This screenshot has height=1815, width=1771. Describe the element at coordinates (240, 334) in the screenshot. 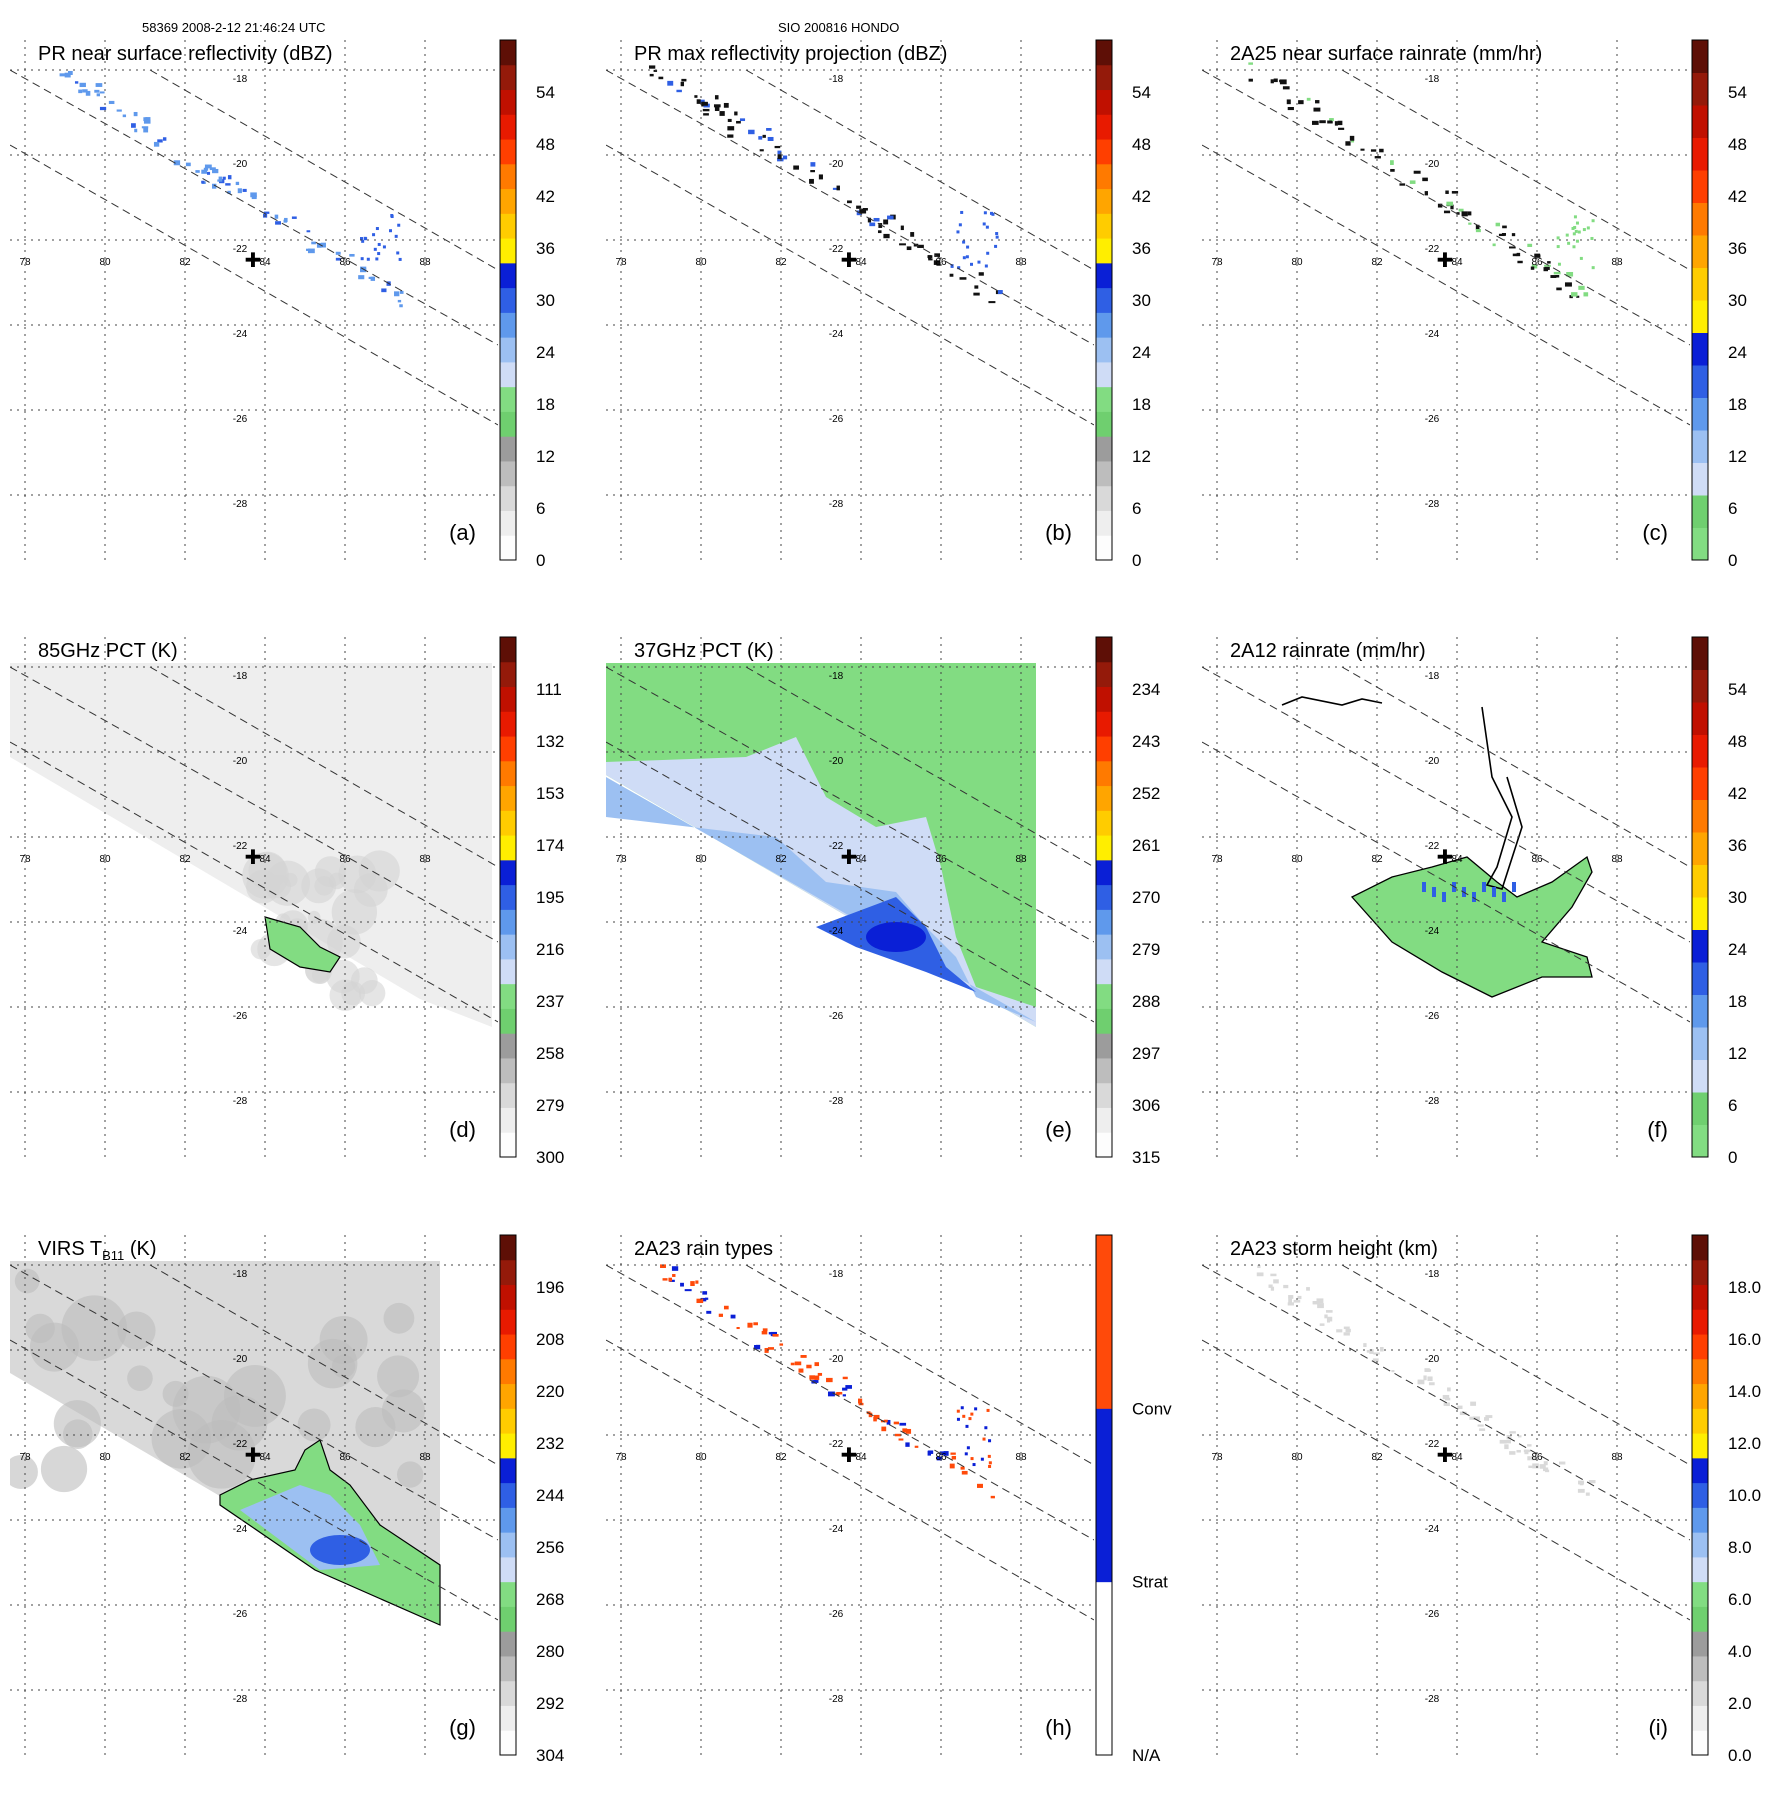

I see `lat-tick-label: -24` at that location.